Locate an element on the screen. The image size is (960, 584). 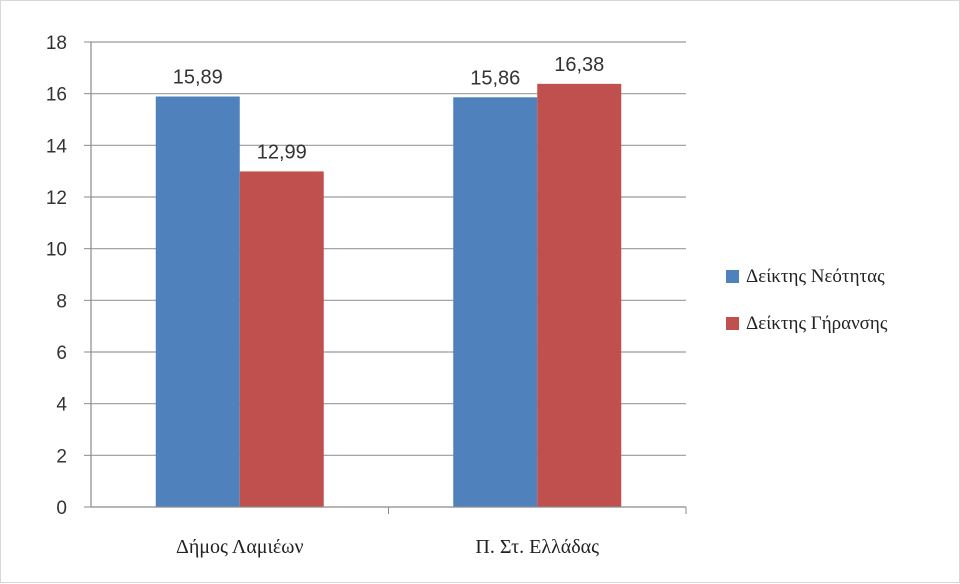
y-tick-label: 10 is located at coordinates (56, 250).